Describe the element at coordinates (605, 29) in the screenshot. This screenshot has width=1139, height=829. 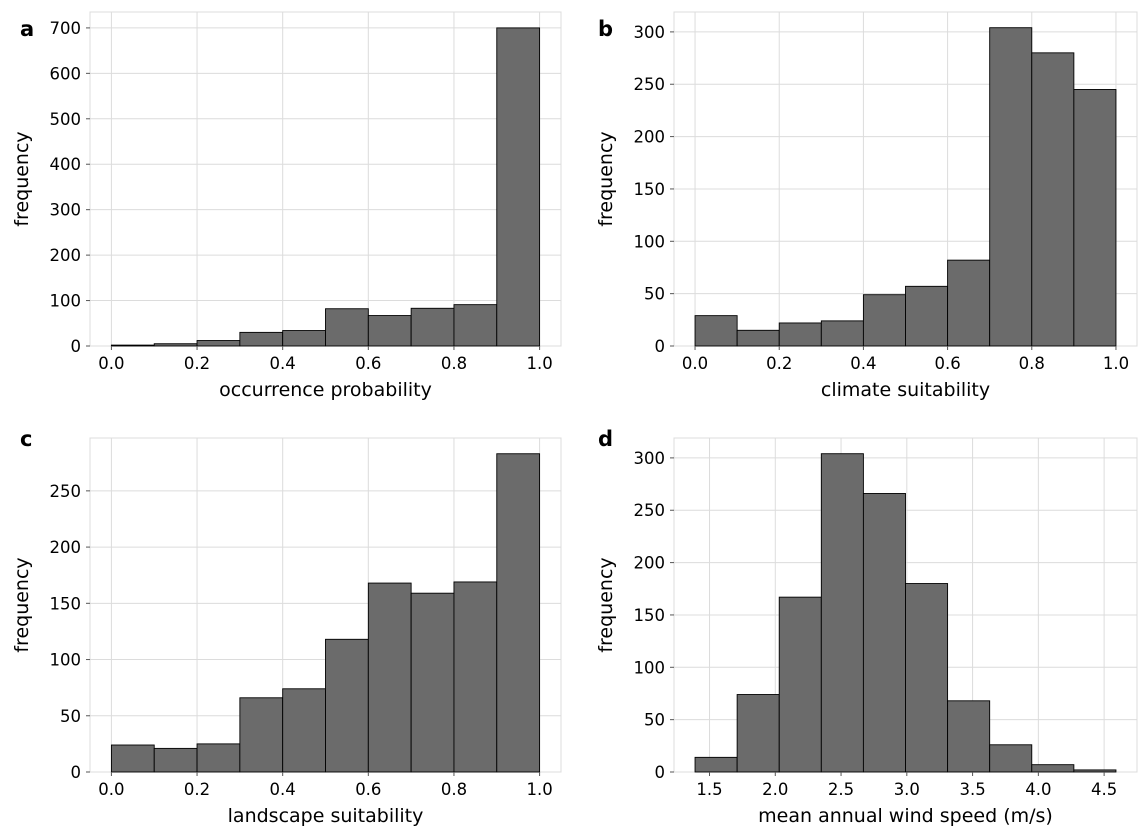
I see `panel-letter: b` at that location.